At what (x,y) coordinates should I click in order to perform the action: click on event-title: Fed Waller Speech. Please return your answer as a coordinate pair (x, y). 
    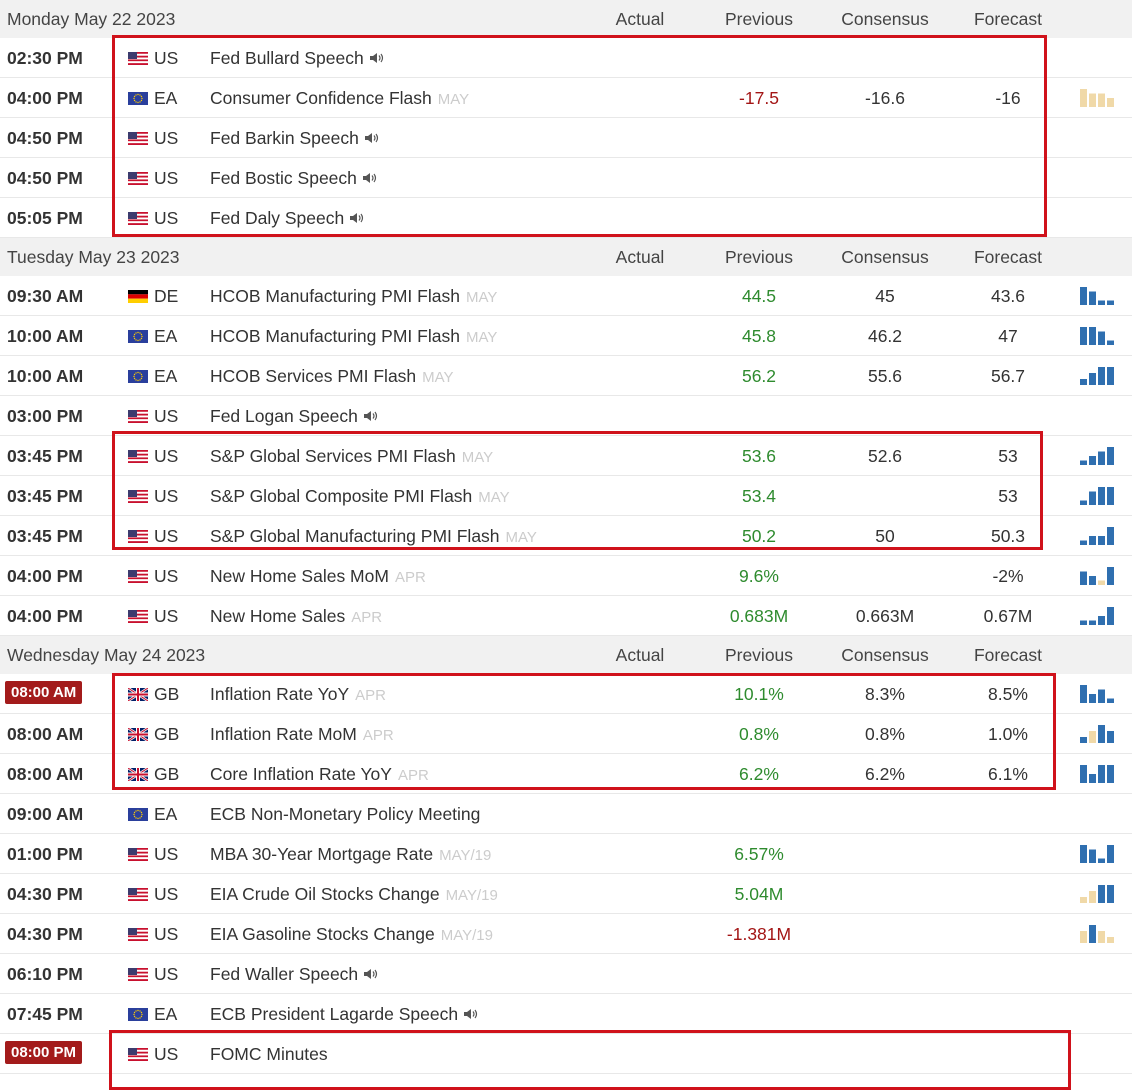
    Looking at the image, I should click on (284, 974).